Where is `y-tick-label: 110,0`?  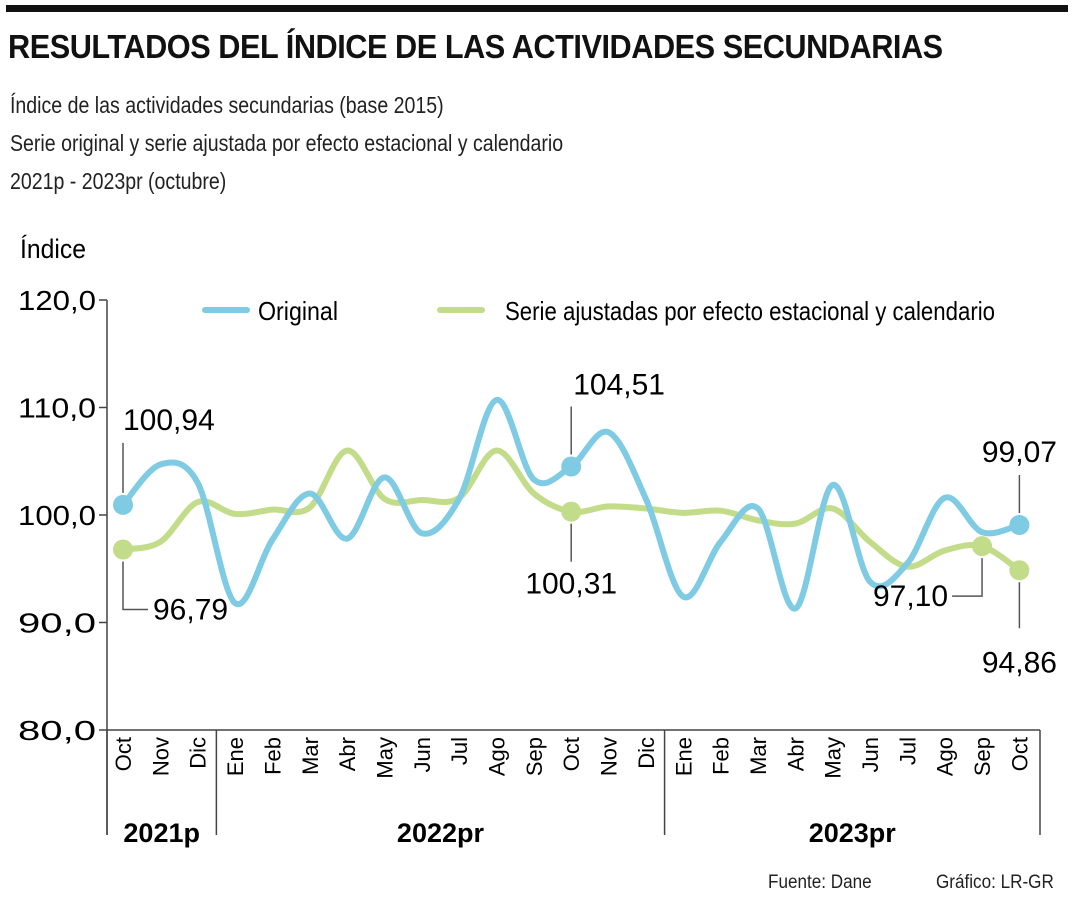 y-tick-label: 110,0 is located at coordinates (57, 408).